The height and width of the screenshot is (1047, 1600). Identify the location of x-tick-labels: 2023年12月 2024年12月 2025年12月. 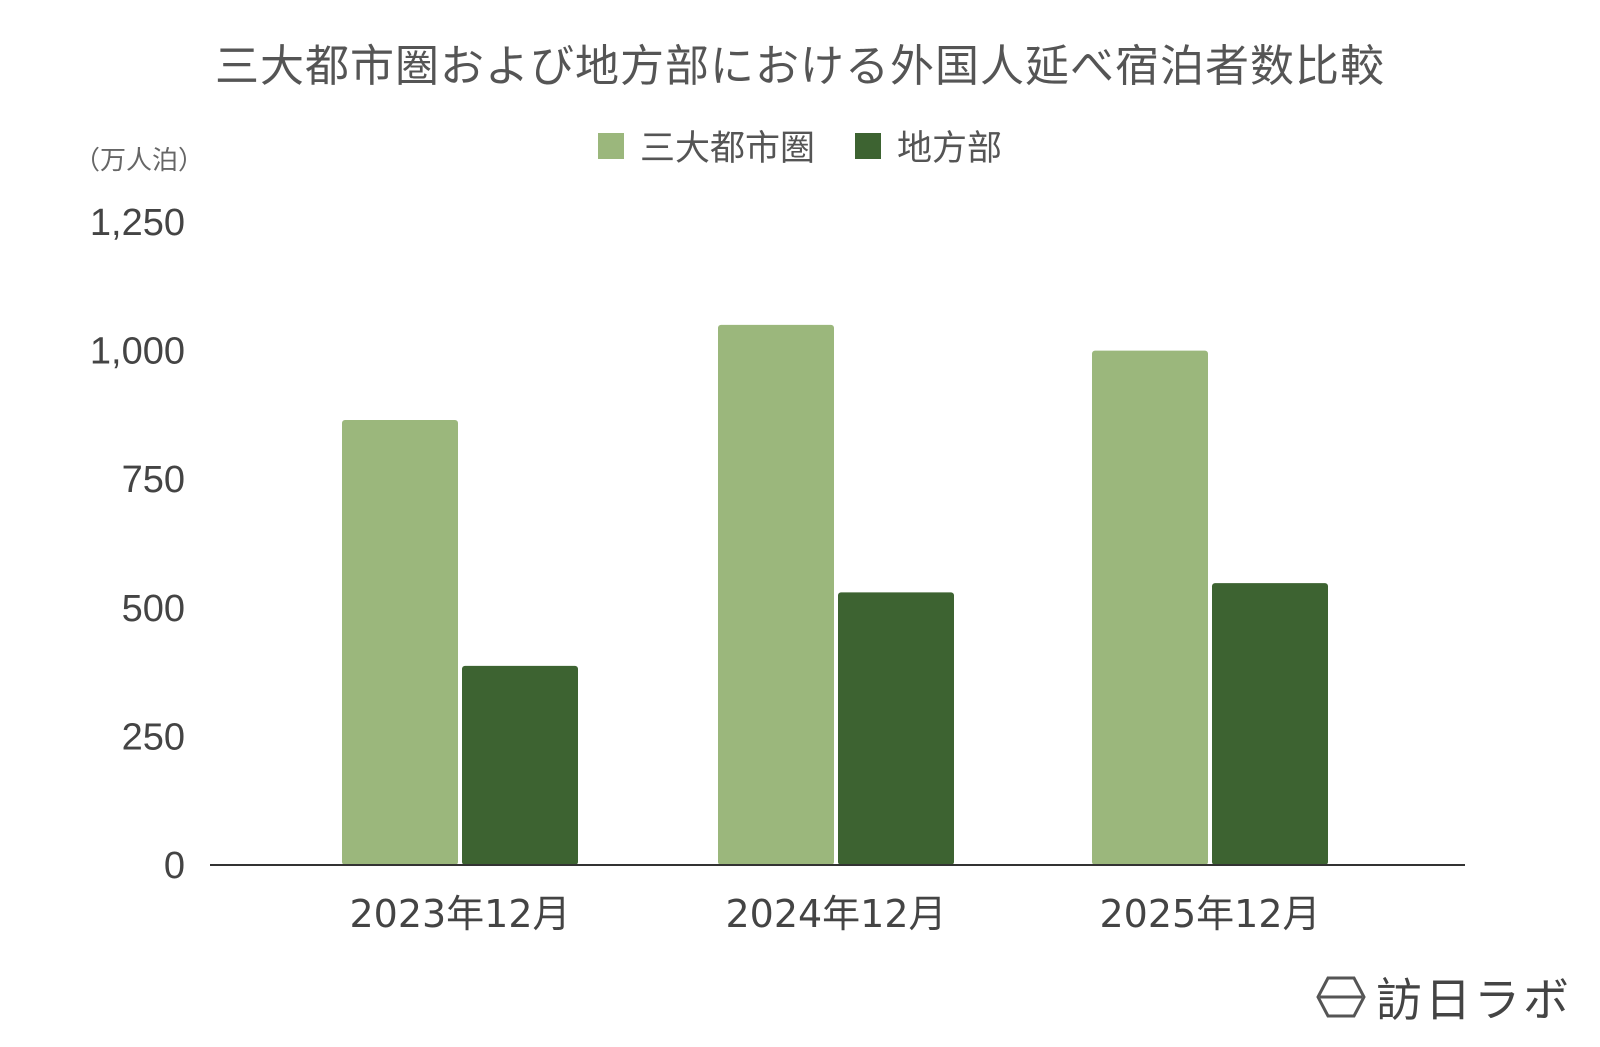
(834, 914).